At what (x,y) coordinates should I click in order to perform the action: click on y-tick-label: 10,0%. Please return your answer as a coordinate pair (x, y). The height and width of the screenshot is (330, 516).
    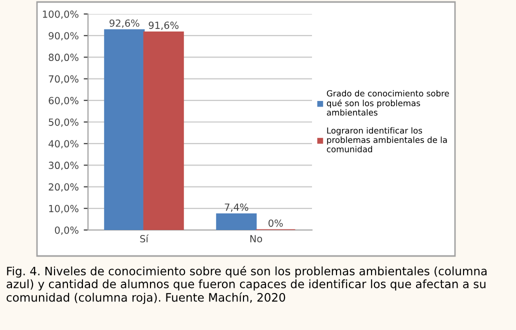
    Looking at the image, I should click on (63, 209).